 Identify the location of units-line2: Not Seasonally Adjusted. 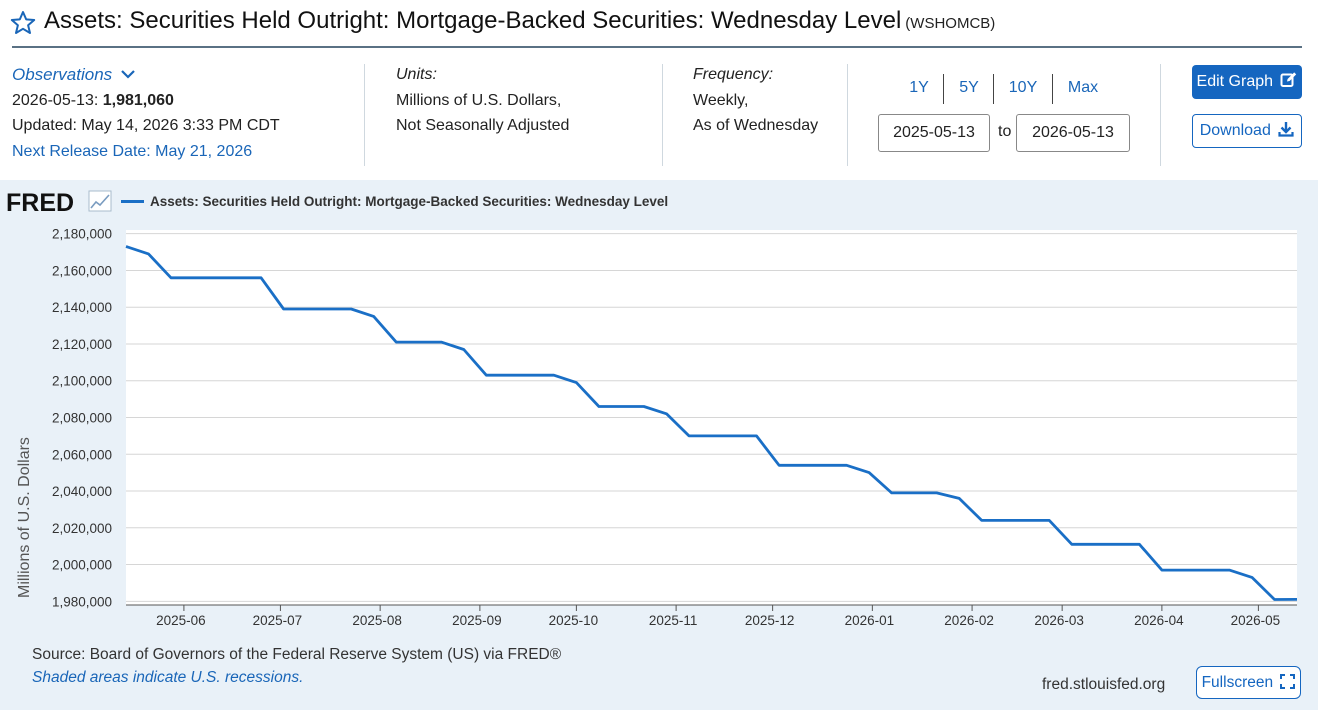
(483, 125).